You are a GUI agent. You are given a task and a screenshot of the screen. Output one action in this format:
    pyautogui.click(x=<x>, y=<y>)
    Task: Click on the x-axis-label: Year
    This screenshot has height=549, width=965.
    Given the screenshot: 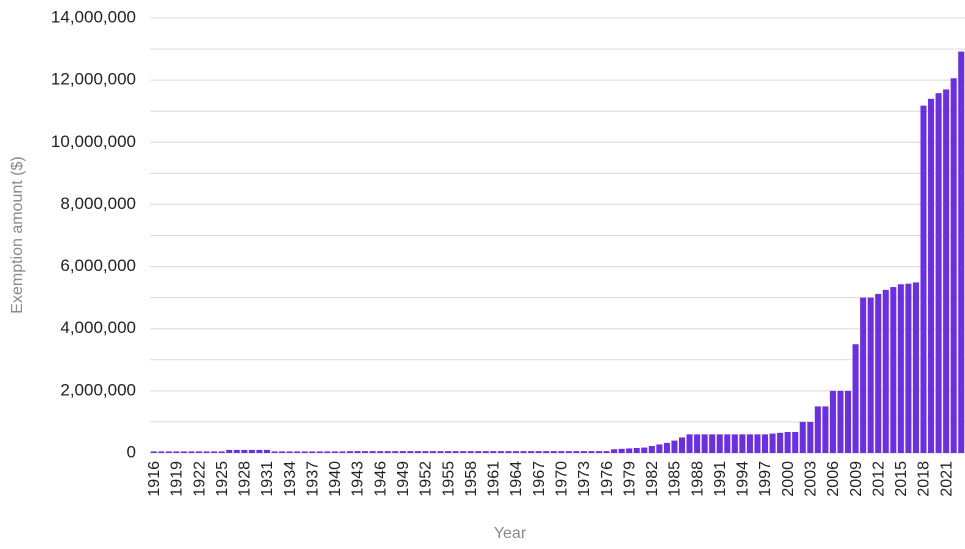 What is the action you would take?
    pyautogui.click(x=510, y=533)
    